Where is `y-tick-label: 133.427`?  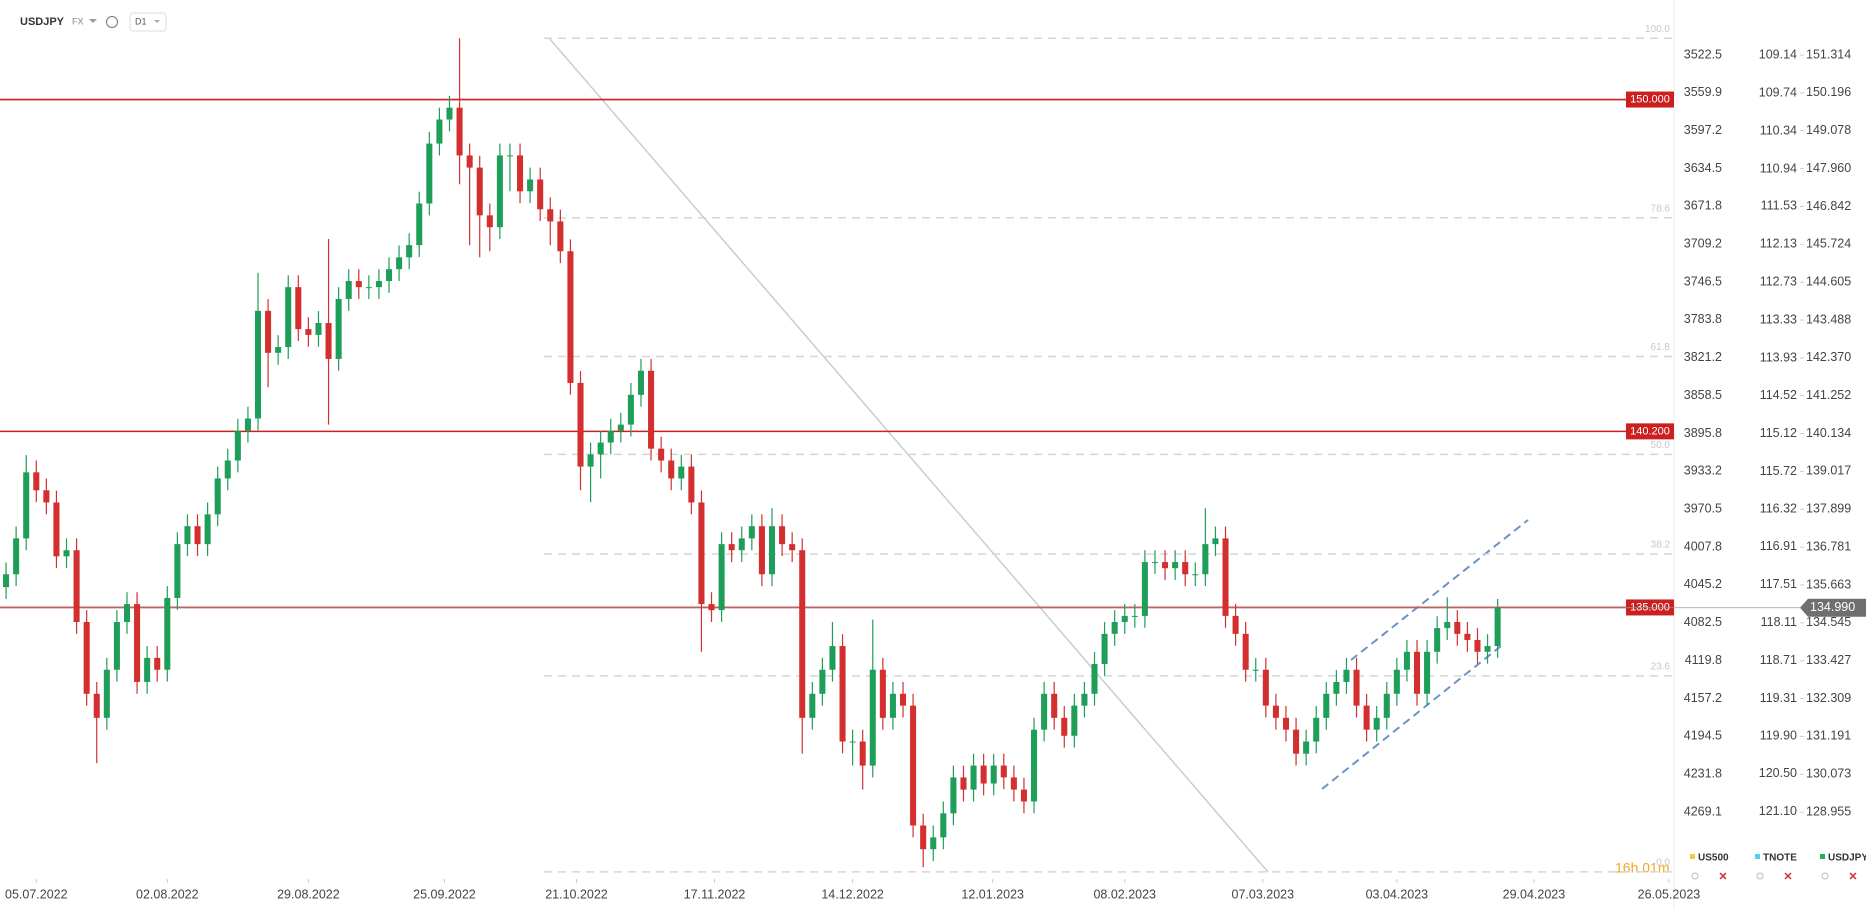
y-tick-label: 133.427 is located at coordinates (1828, 660).